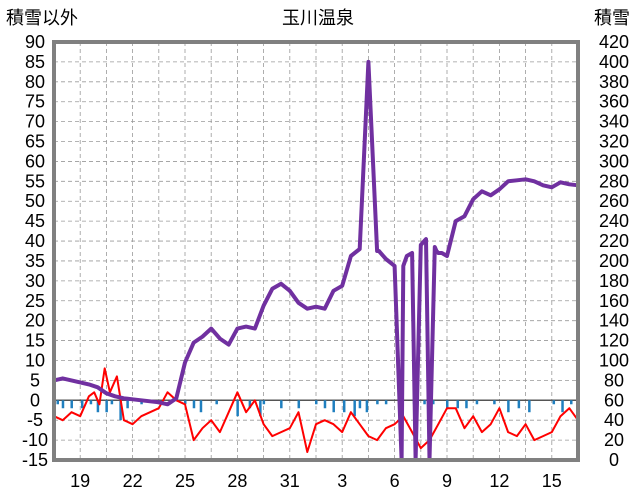 Image resolution: width=636 pixels, height=501 pixels. I want to click on x-tick-label: 22, so click(133, 481).